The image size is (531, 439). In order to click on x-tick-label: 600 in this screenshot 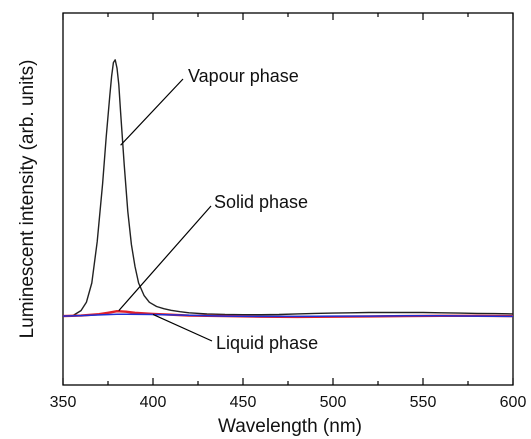, I will do `click(513, 402)`.